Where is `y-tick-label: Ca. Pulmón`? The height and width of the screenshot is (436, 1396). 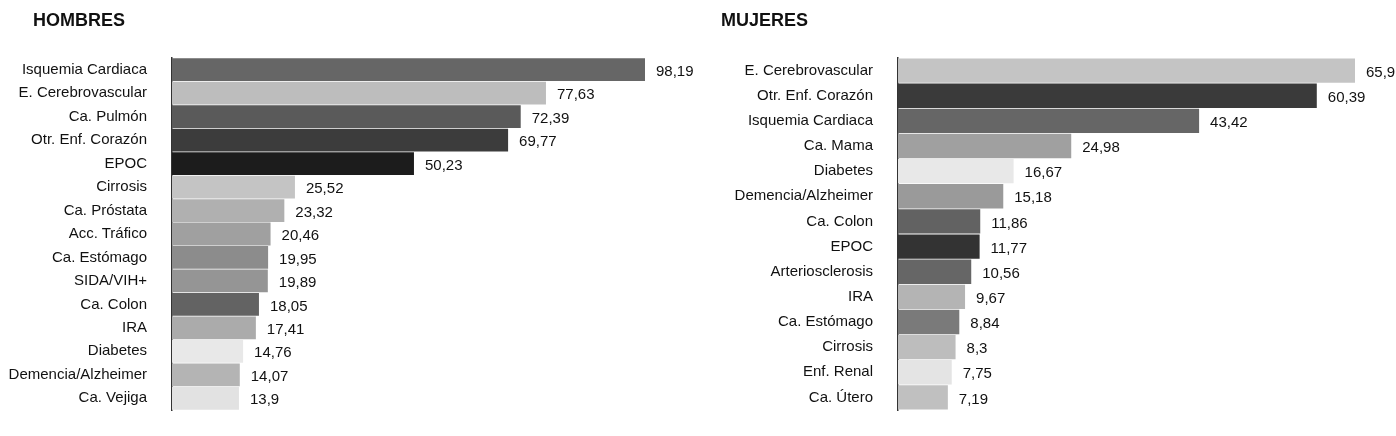
y-tick-label: Ca. Pulmón is located at coordinates (107, 115).